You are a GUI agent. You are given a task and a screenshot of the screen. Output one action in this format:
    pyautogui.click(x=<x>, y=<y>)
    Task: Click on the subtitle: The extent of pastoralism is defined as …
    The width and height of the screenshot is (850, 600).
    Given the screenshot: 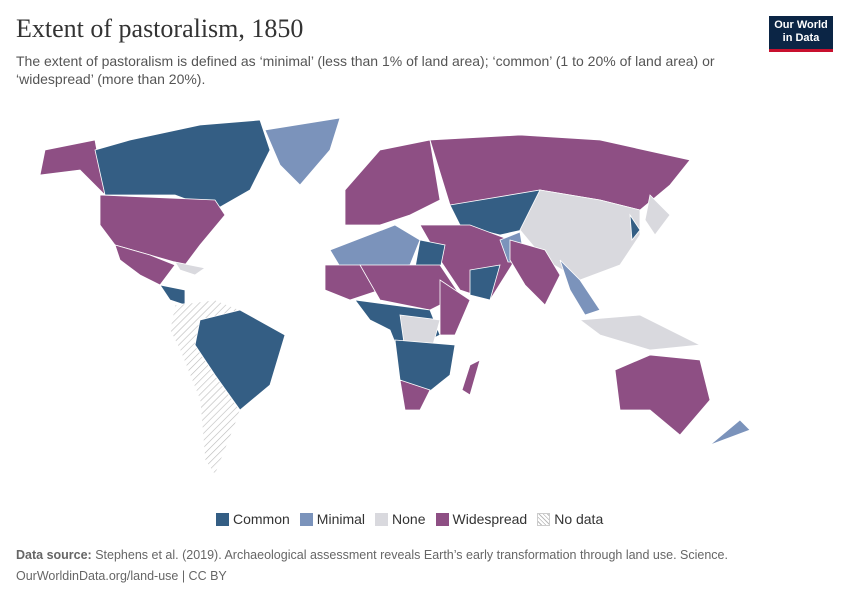 What is the action you would take?
    pyautogui.click(x=365, y=70)
    